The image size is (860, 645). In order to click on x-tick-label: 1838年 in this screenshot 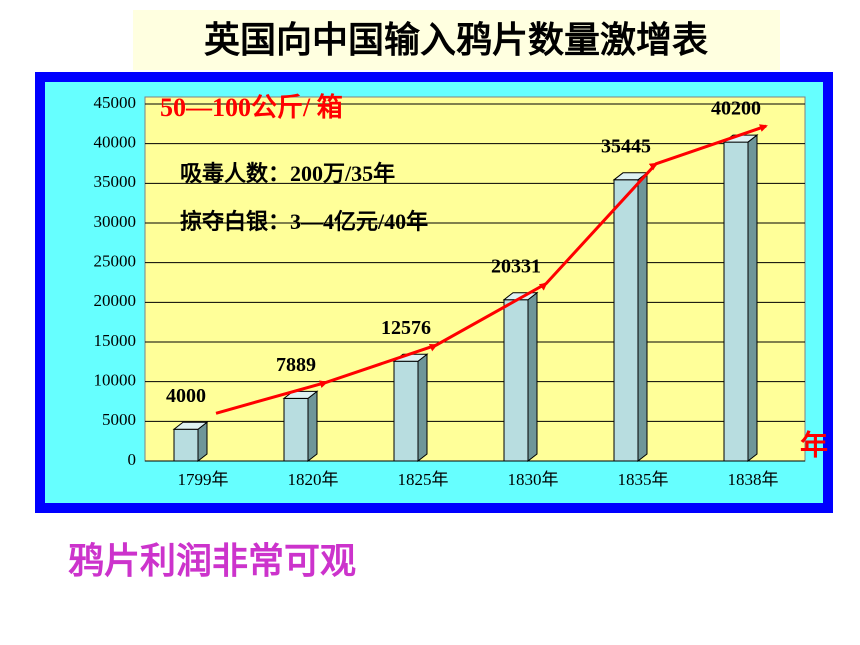, I will do `click(753, 479)`.